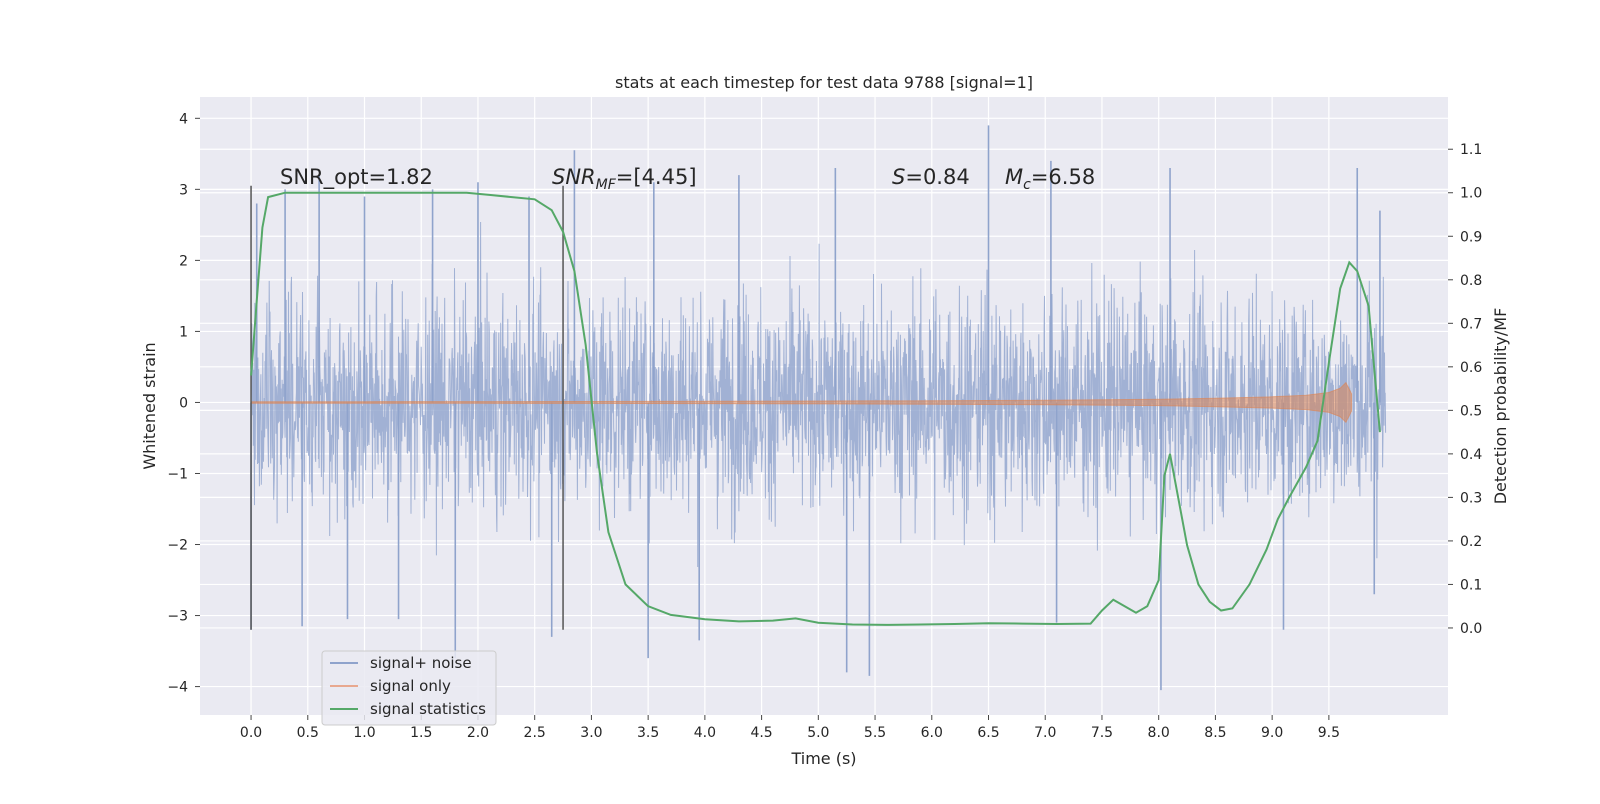 This screenshot has height=804, width=1600. Describe the element at coordinates (988, 733) in the screenshot. I see `x-tick-label: 6.5` at that location.